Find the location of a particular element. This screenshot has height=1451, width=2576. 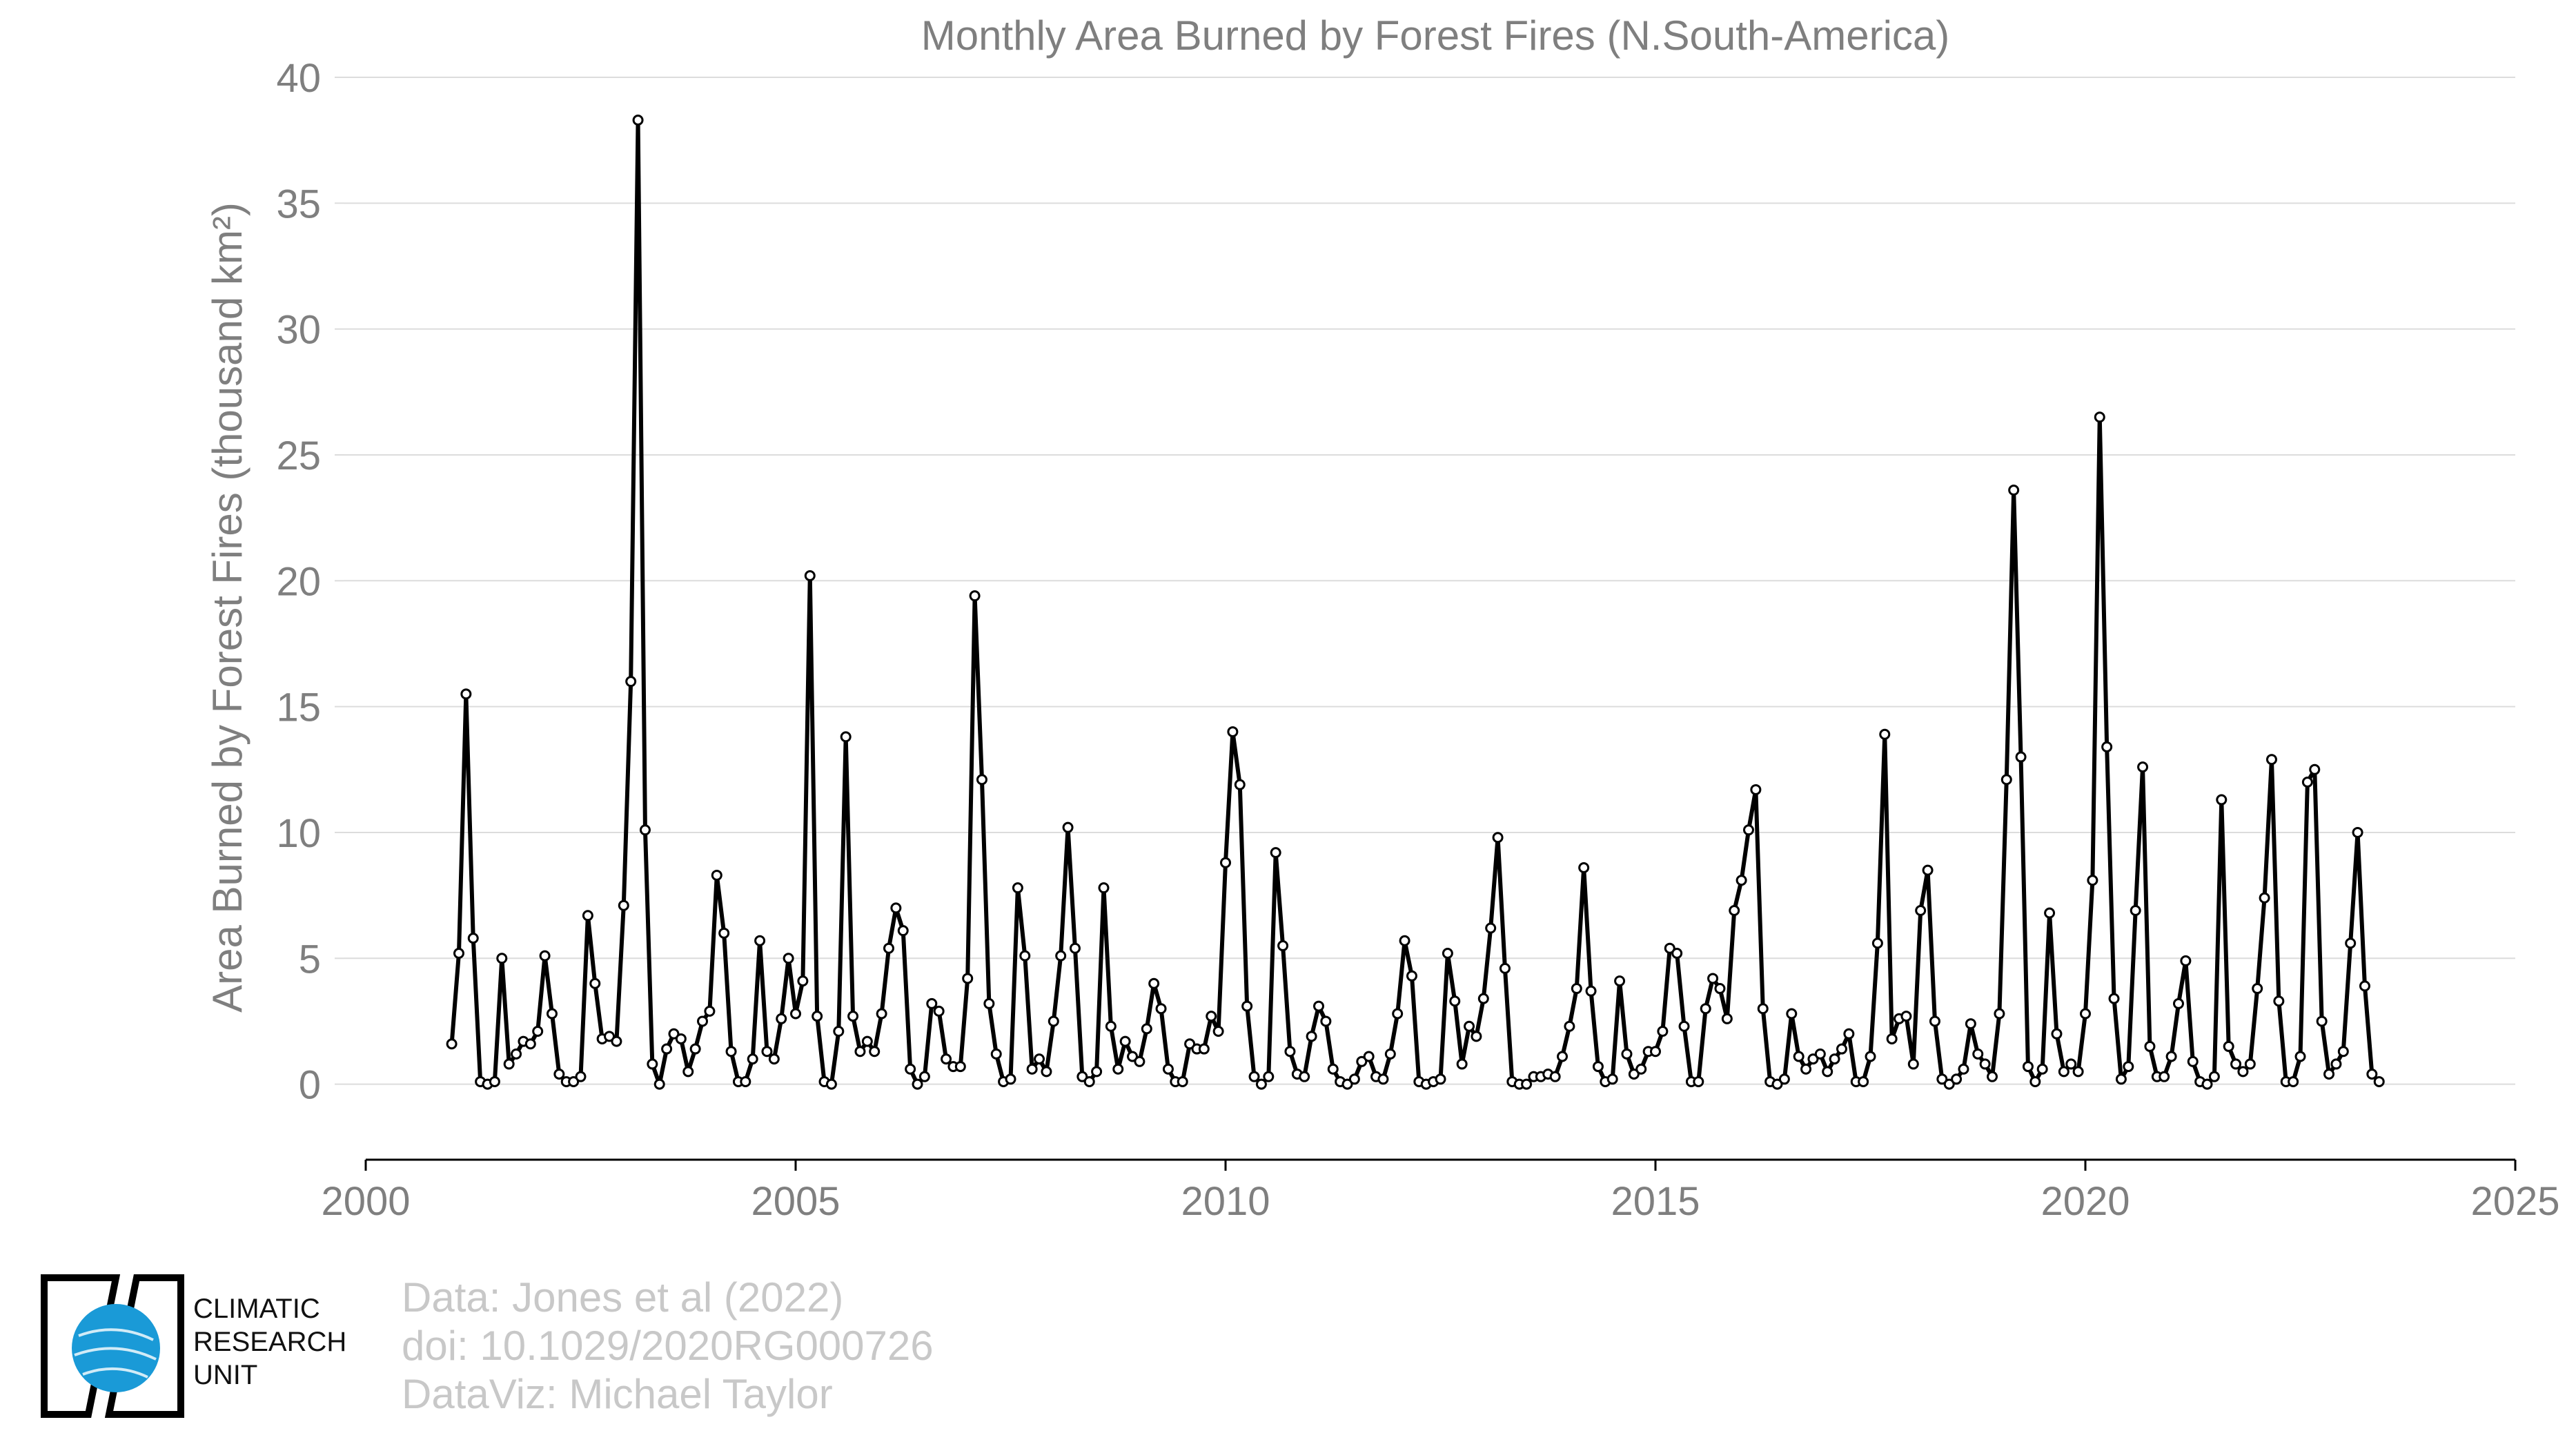

logo-line-3: UNIT is located at coordinates (225, 1375).